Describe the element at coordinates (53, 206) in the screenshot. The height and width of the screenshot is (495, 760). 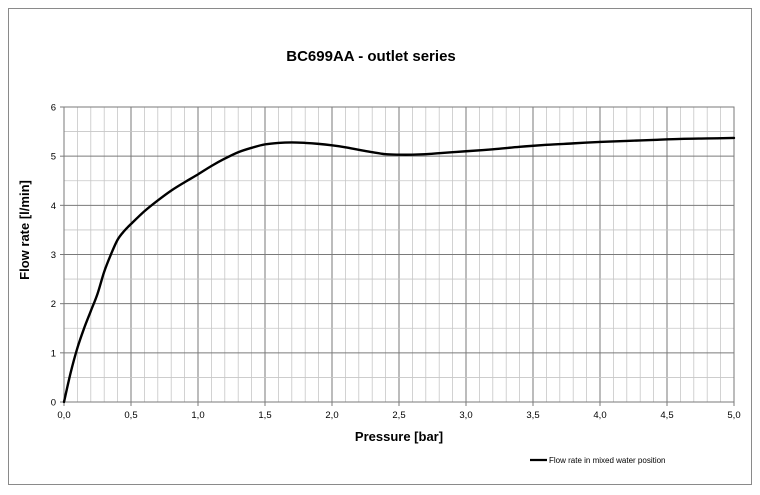
I see `y-tick-label: 4` at that location.